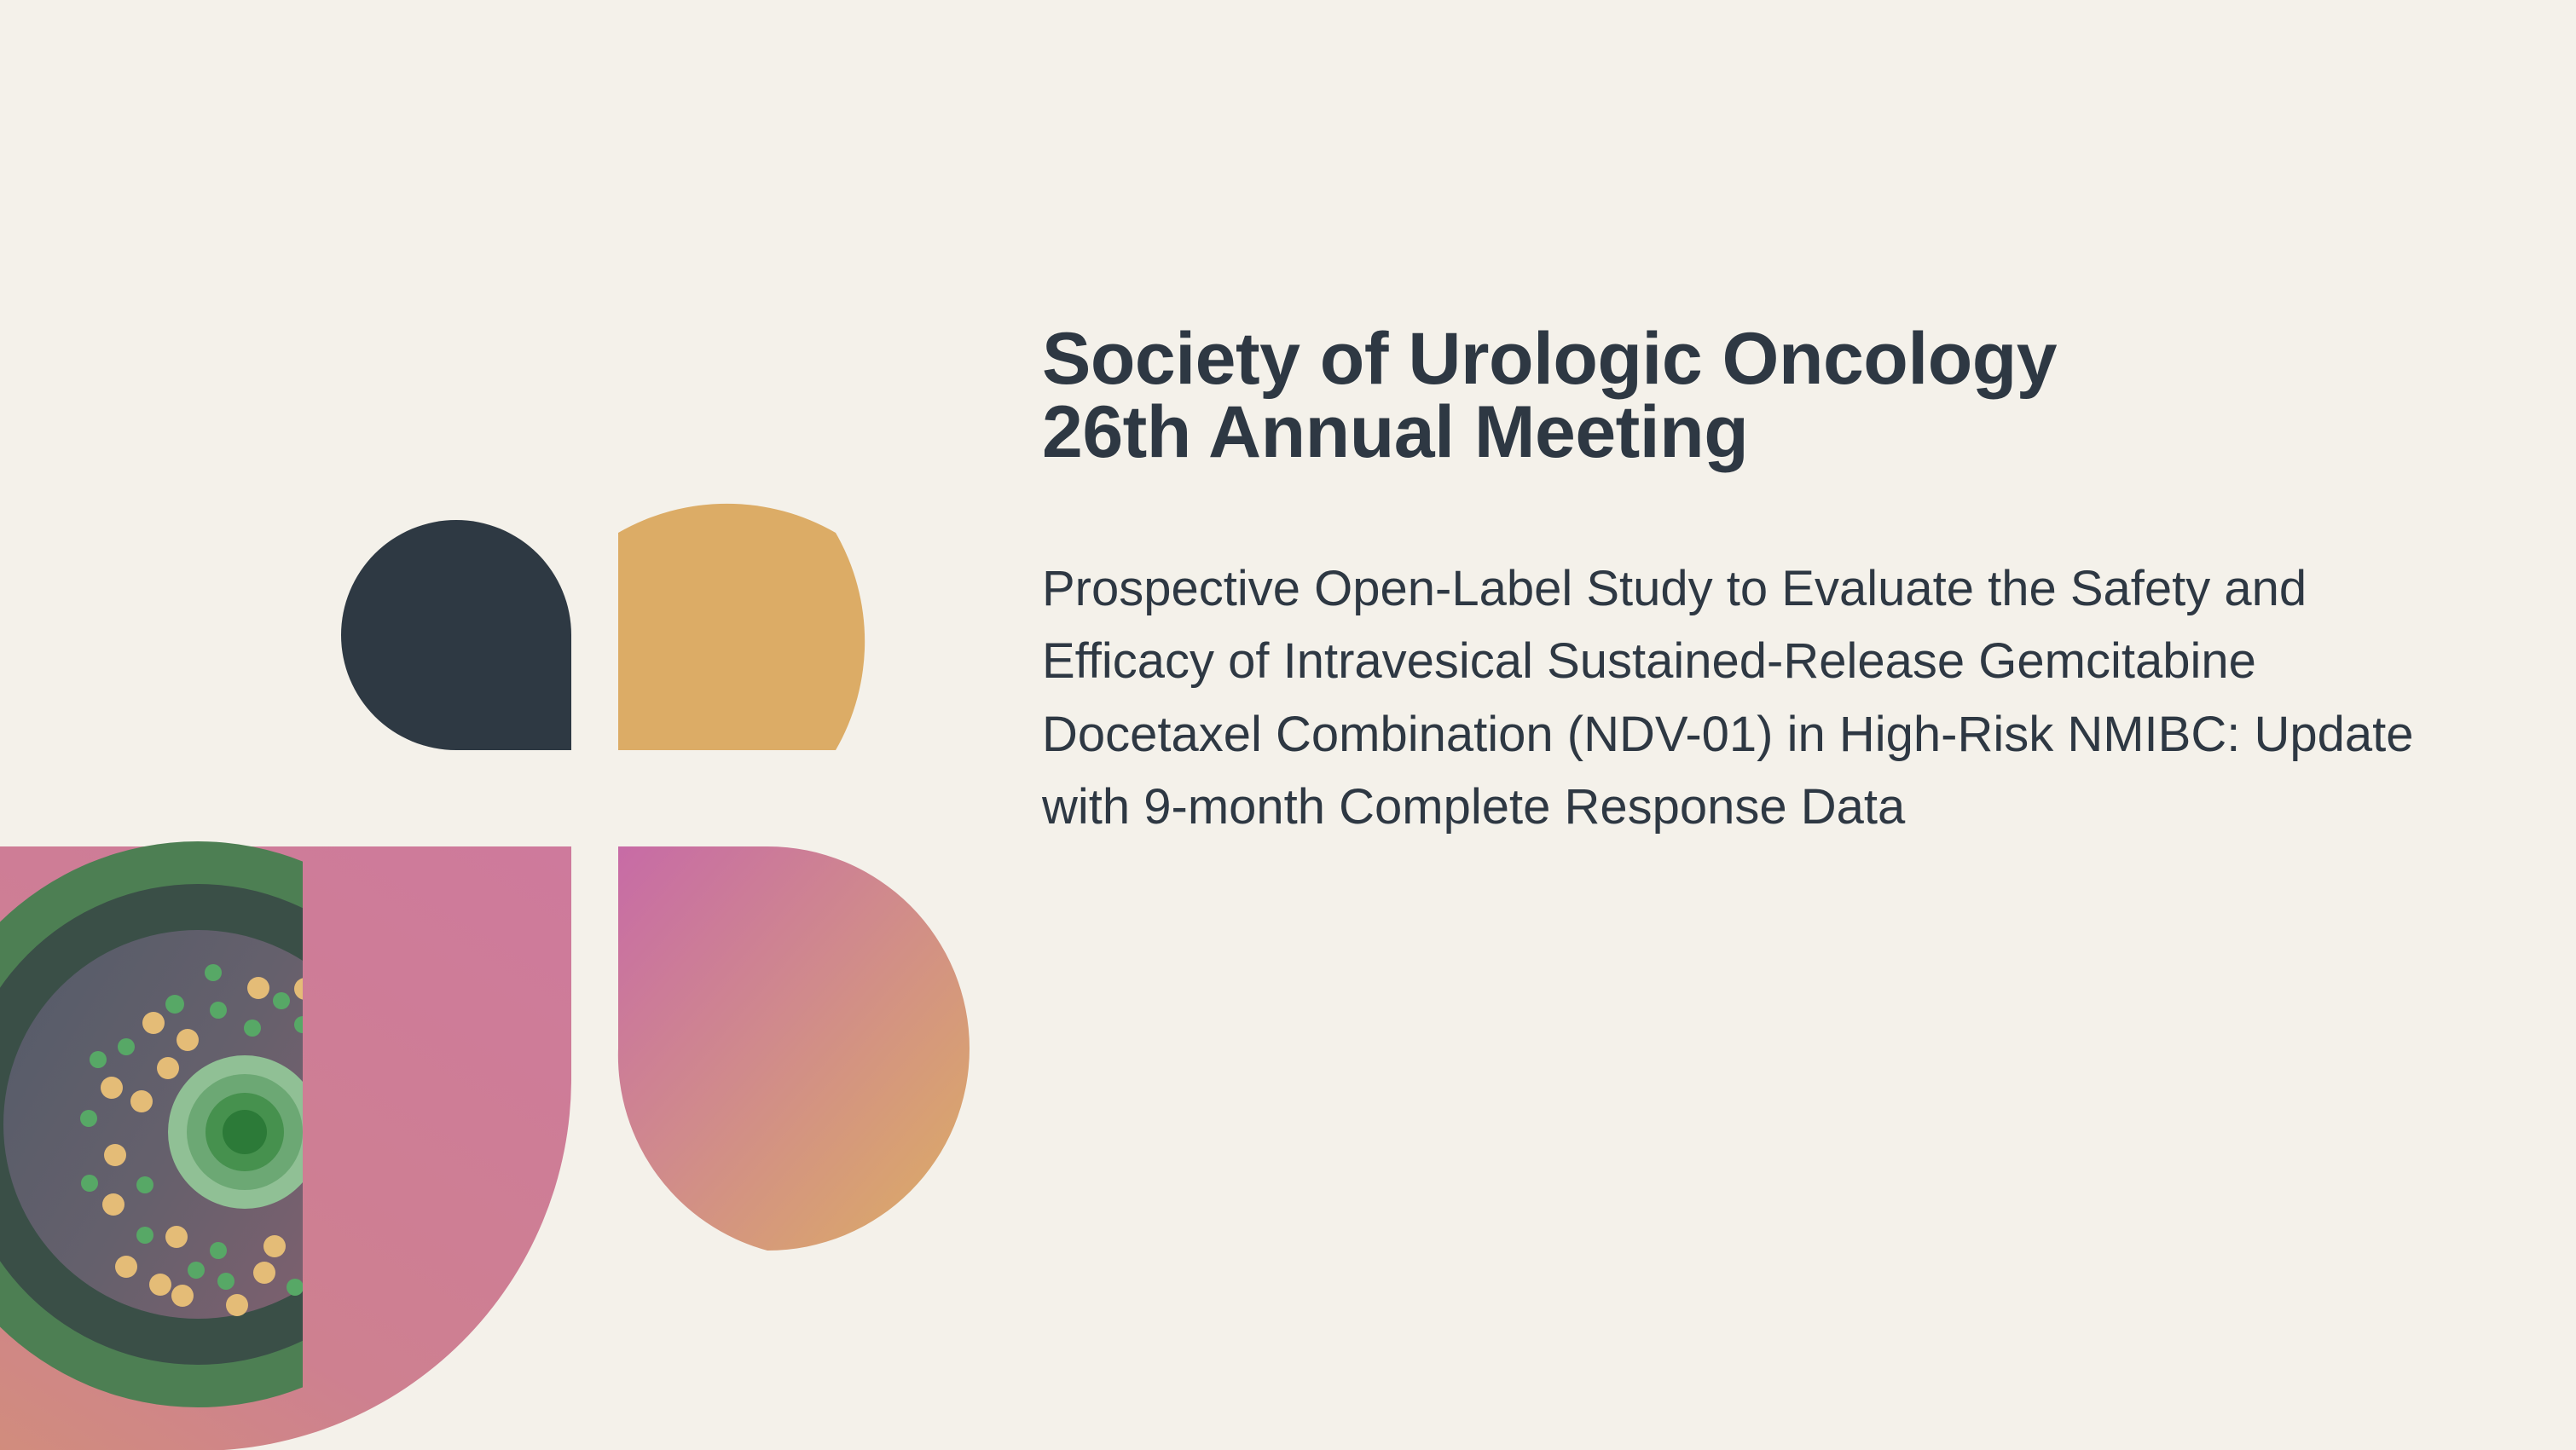 The image size is (2576, 1450). I want to click on cell-nucleus, so click(235, 1132).